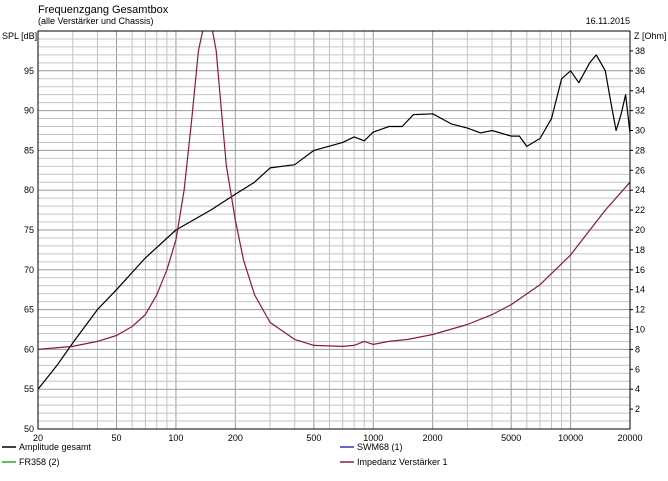 The height and width of the screenshot is (481, 668). I want to click on x-tick-label: 20000, so click(629, 438).